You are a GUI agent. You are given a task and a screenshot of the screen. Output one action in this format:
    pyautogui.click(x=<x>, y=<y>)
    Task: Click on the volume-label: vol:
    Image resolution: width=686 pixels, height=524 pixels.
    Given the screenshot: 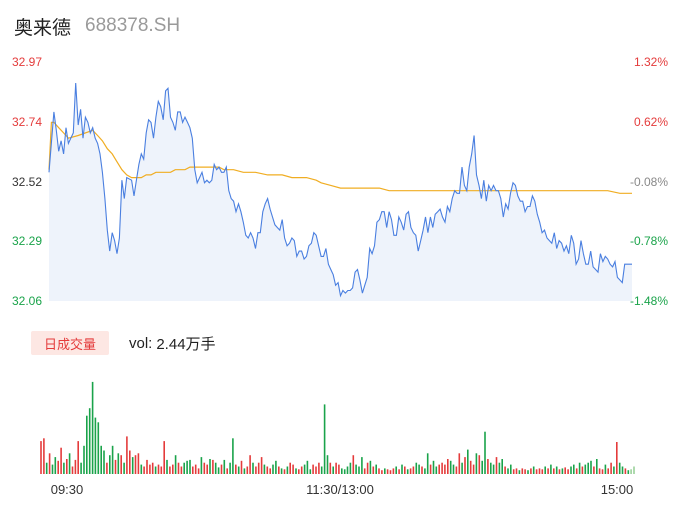 What is the action you would take?
    pyautogui.click(x=141, y=343)
    